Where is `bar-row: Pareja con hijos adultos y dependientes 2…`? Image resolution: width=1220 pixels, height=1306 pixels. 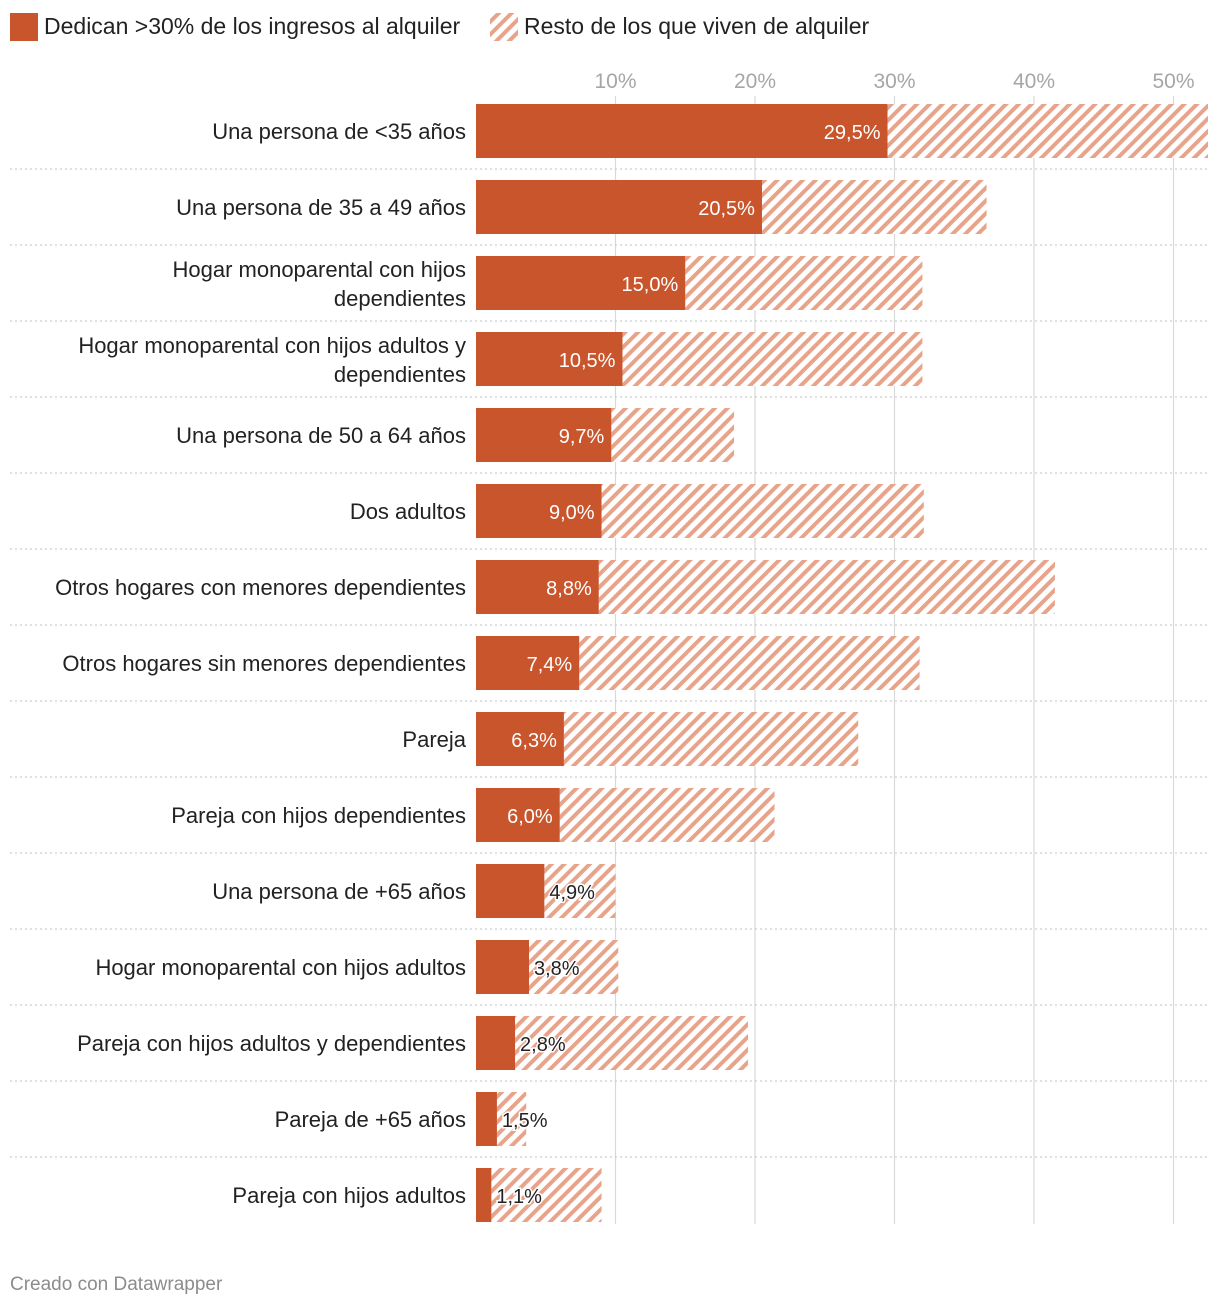
bar-row: Pareja con hijos adultos y dependientes 2… is located at coordinates (609, 1049).